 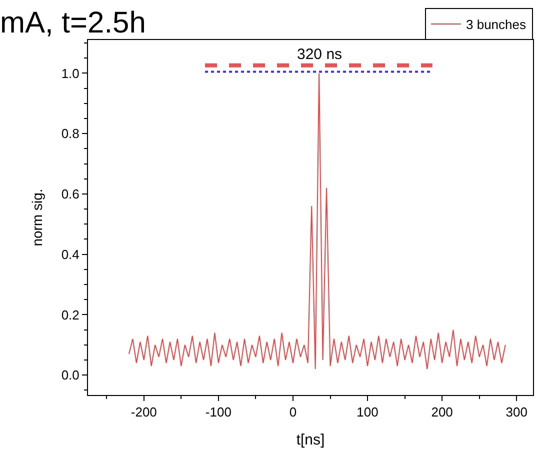 I want to click on y-tick-label: 0.0, so click(x=70, y=375).